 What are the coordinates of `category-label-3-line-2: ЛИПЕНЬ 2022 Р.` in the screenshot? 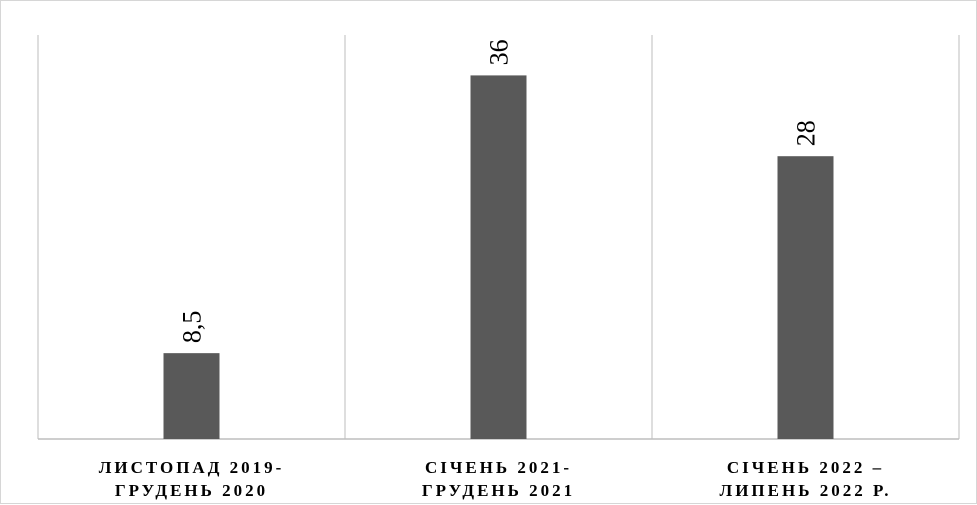 It's located at (806, 490).